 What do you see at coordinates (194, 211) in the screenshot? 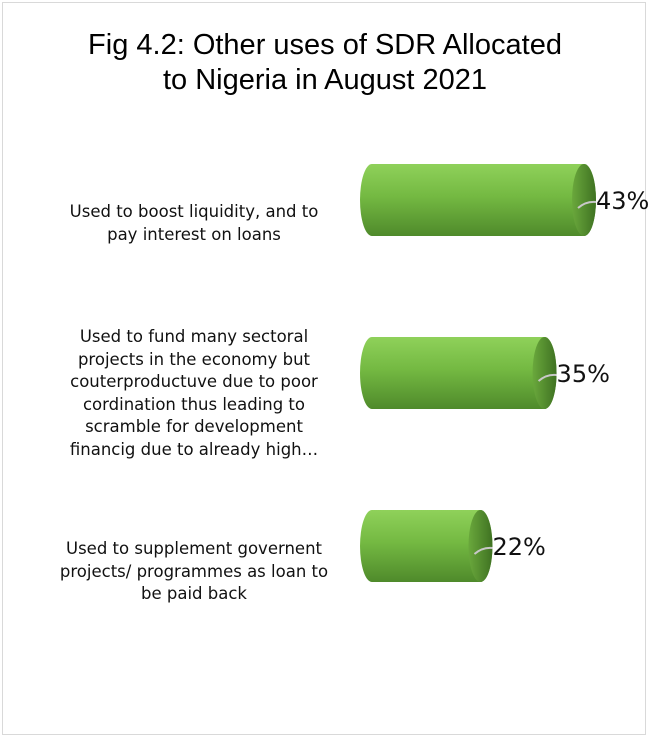
I see `category-label-1-line: Used to boost liquidity, and to` at bounding box center [194, 211].